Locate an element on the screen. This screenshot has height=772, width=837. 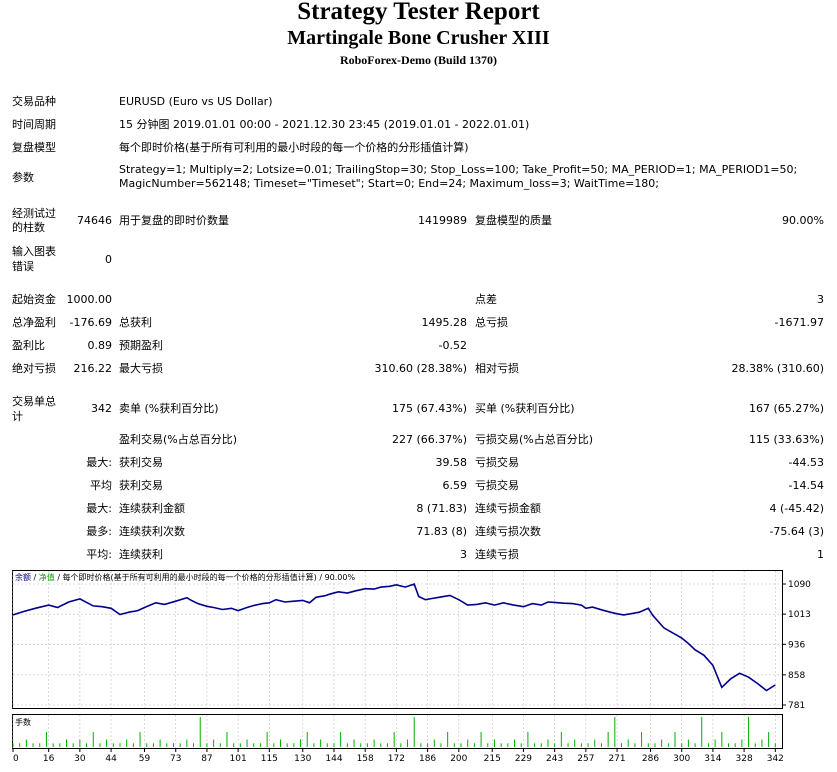
absolute-drawdown-value: 216.22 is located at coordinates (93, 368).